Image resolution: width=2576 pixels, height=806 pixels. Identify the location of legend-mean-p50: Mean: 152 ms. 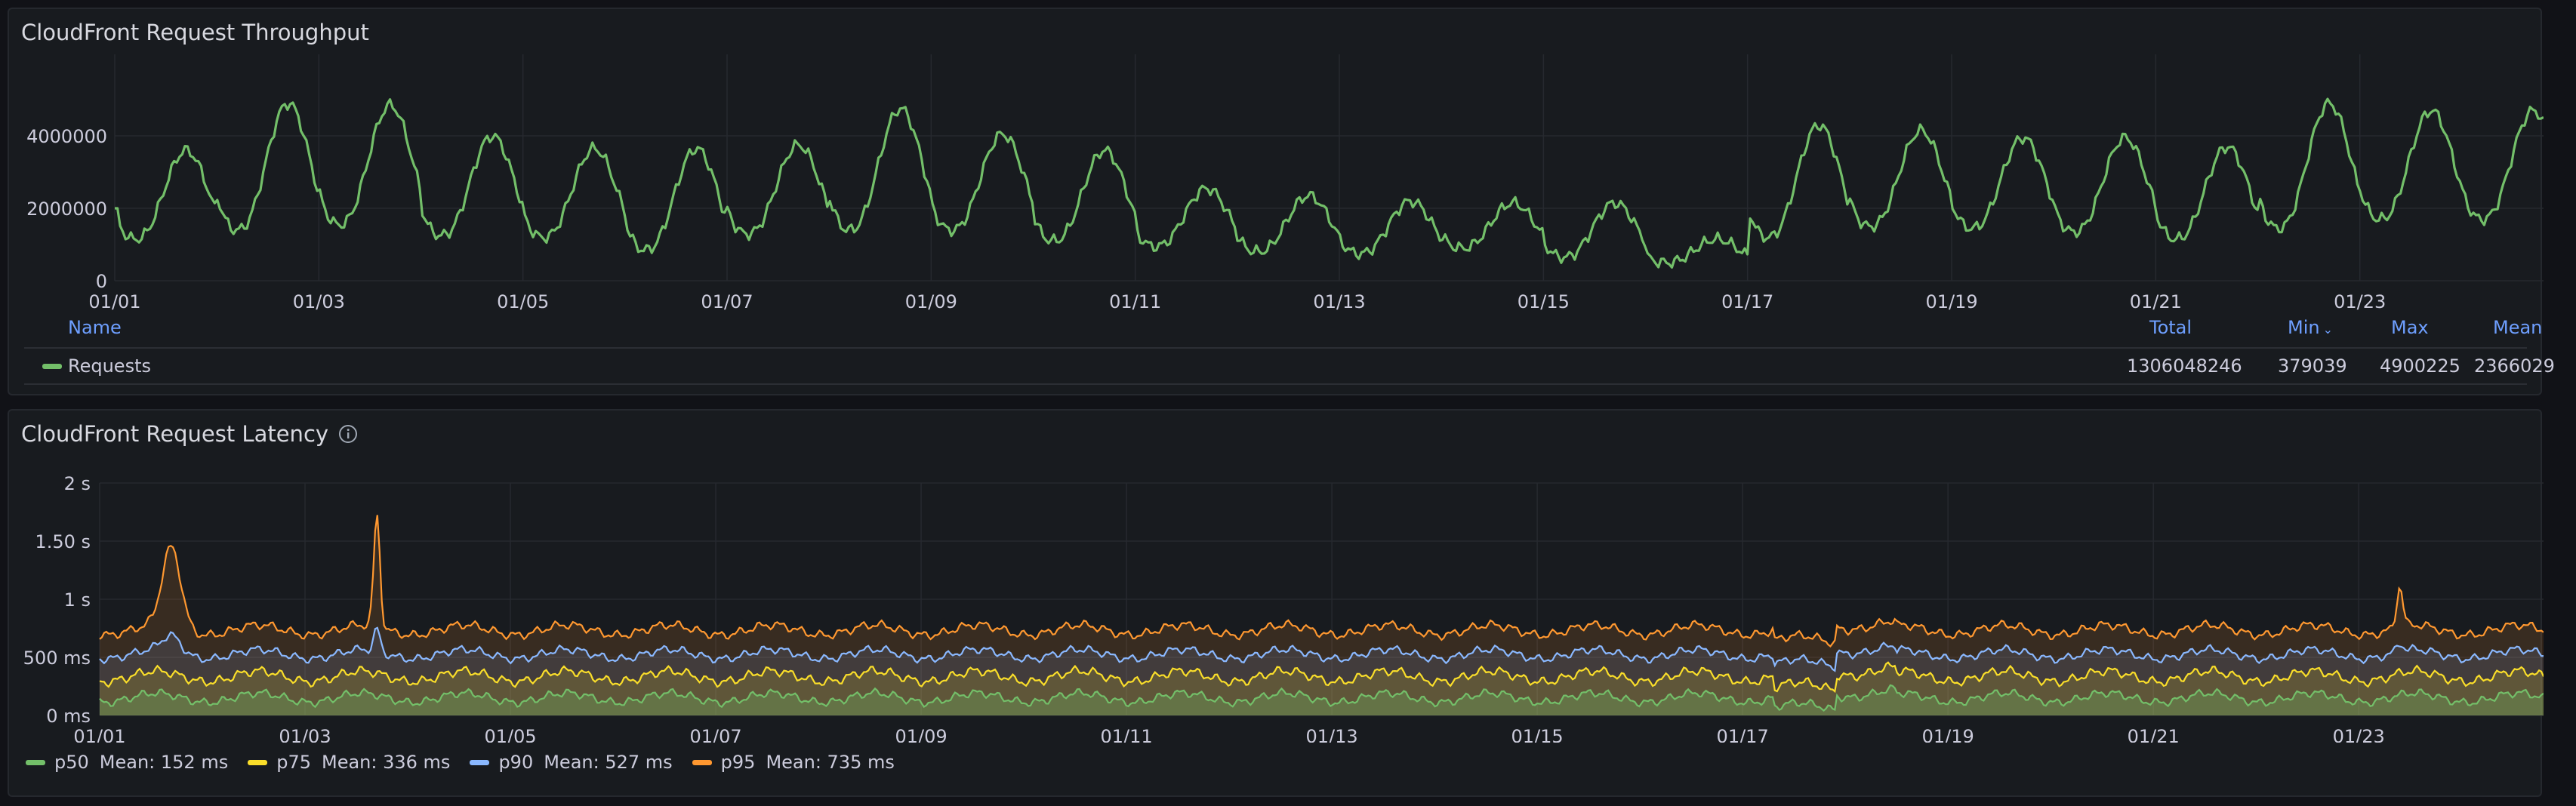
(164, 762).